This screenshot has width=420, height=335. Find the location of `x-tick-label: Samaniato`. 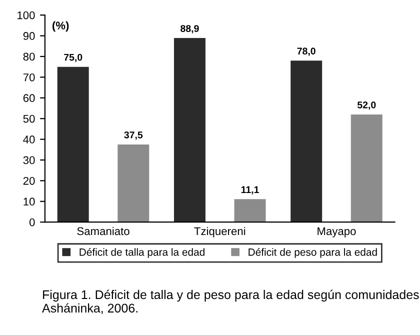

x-tick-label: Samaniato is located at coordinates (103, 231).